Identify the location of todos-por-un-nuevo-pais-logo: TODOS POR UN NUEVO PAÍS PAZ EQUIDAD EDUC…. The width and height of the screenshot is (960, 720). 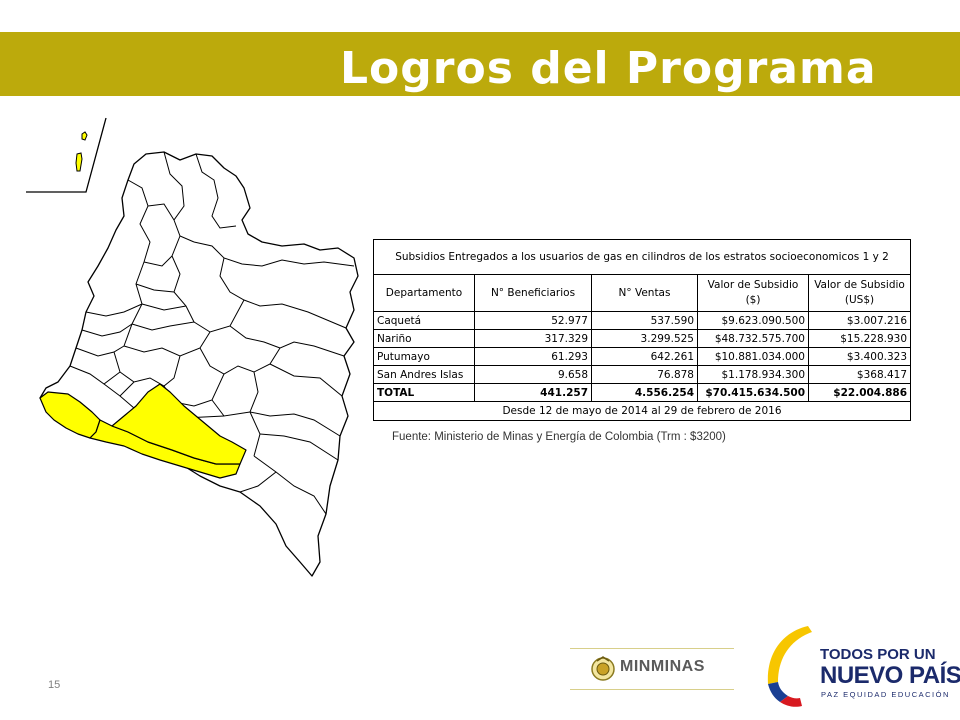
(860, 665).